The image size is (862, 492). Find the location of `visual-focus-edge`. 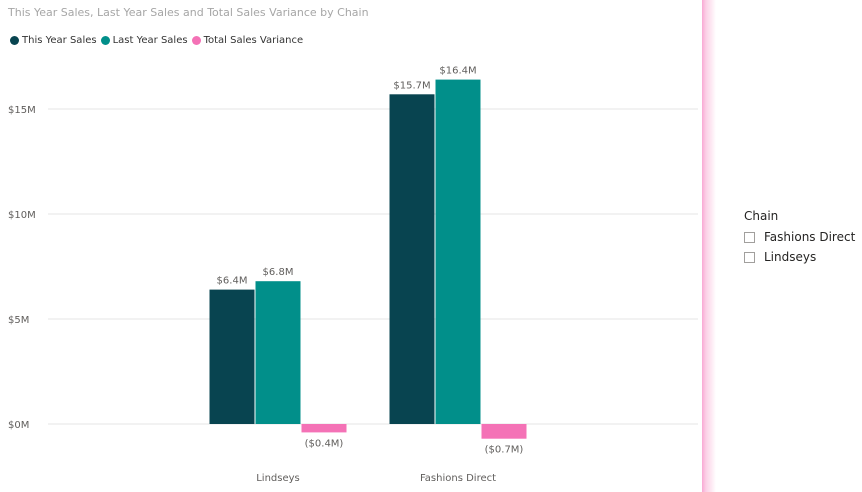

visual-focus-edge is located at coordinates (709, 246).